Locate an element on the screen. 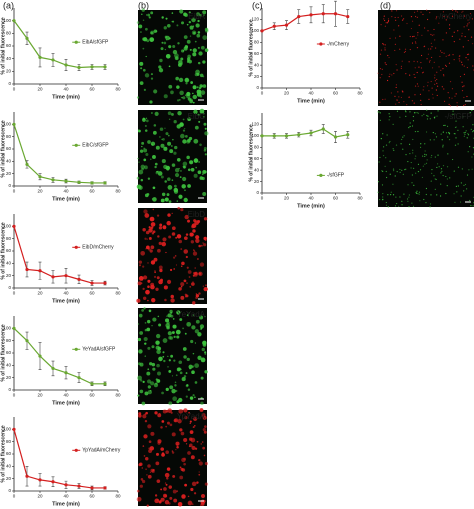 The width and height of the screenshot is (474, 509). x-tick-label: 0 is located at coordinates (14, 293).